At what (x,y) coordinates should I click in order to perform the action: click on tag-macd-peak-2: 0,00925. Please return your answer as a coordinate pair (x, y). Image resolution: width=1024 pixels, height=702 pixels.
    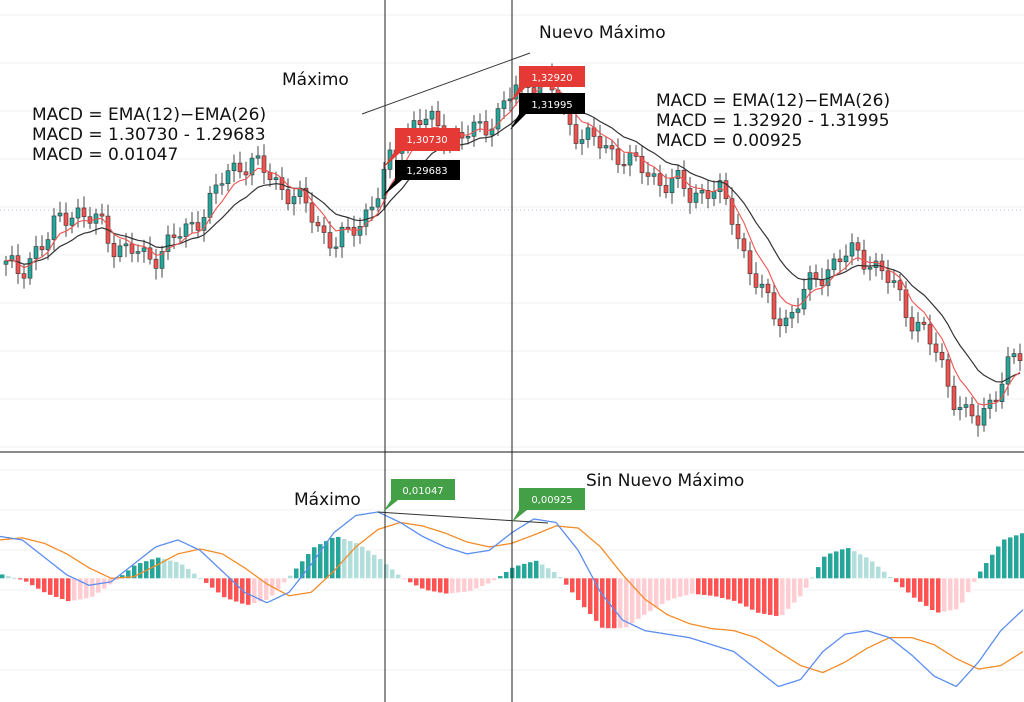
    Looking at the image, I should click on (548, 505).